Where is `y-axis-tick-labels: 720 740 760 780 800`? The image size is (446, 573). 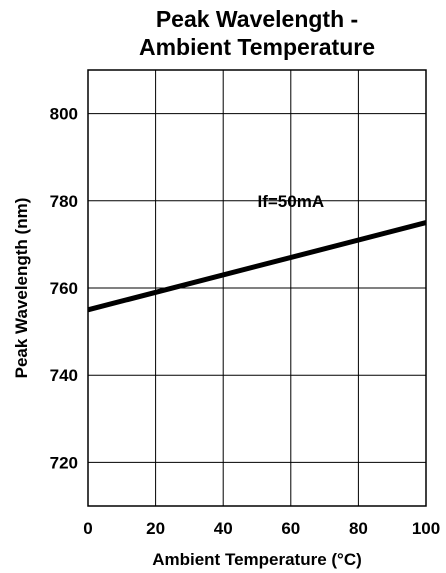
y-axis-tick-labels: 720 740 760 780 800 is located at coordinates (64, 289).